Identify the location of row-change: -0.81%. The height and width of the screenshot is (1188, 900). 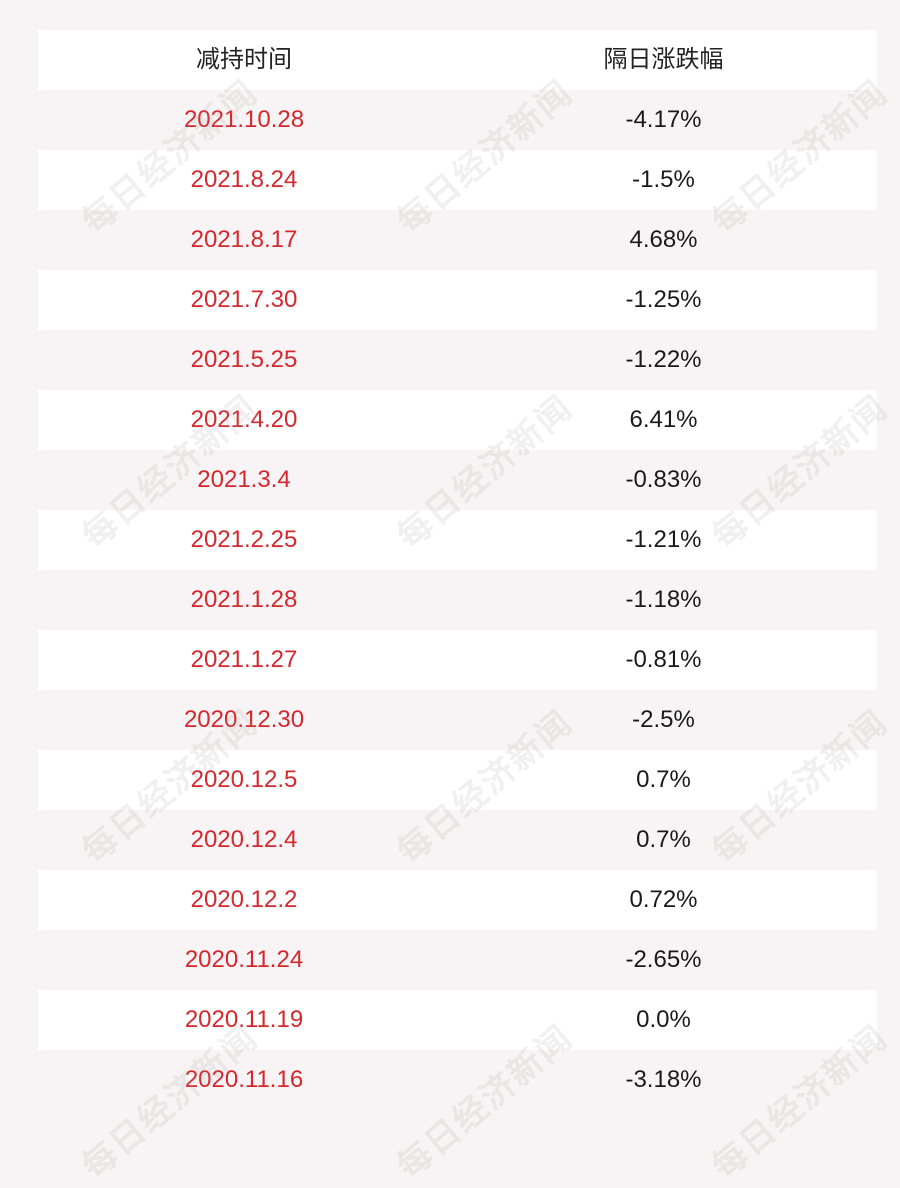
(663, 659).